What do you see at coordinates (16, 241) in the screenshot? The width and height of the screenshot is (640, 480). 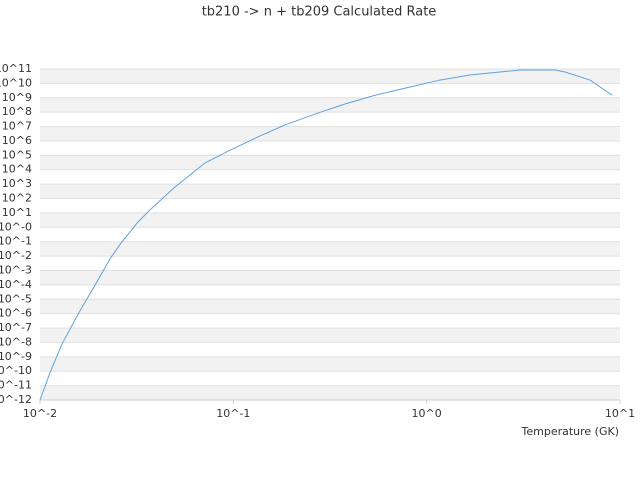 I see `y-tick-label: 10^-1` at bounding box center [16, 241].